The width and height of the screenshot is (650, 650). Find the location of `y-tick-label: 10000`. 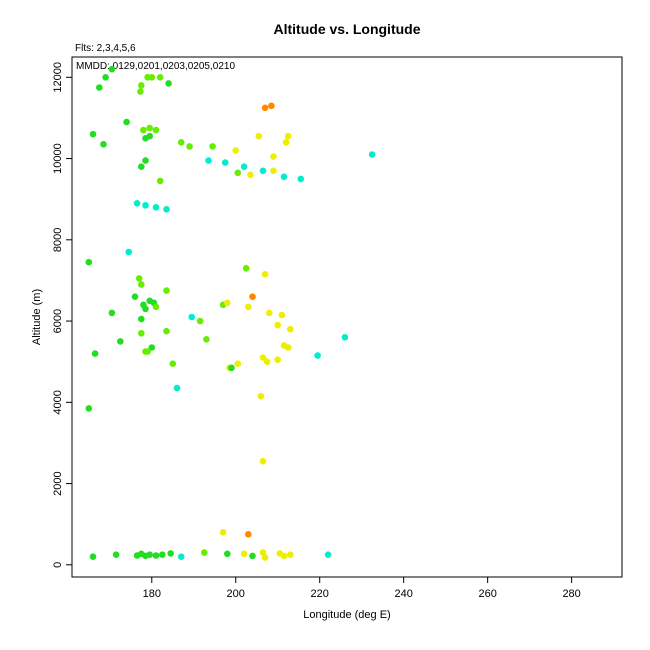

y-tick-label: 10000 is located at coordinates (58, 158).